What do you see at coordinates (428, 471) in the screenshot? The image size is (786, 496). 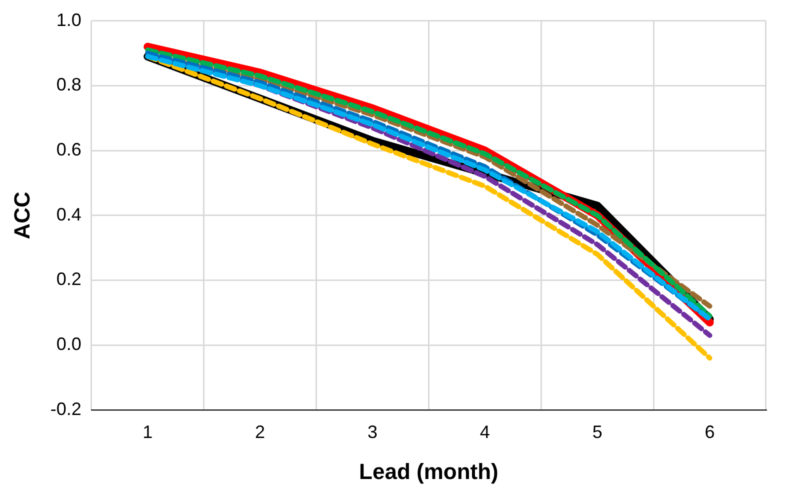 I see `x-axis-title: Lead (month)` at bounding box center [428, 471].